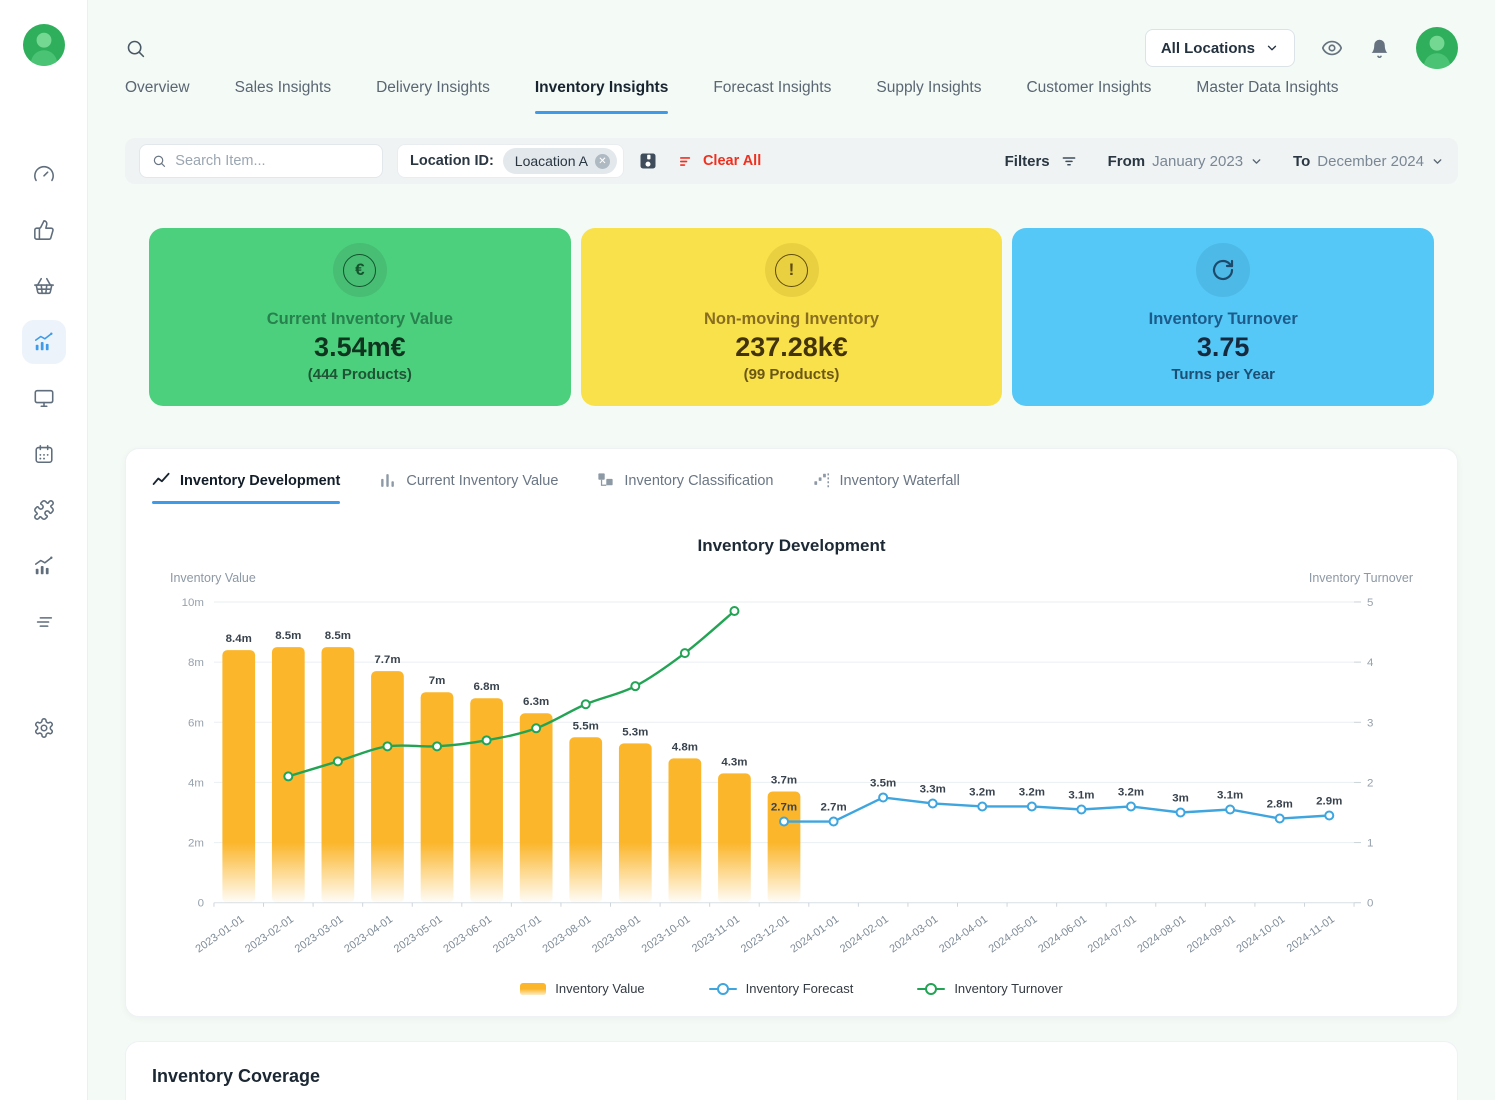 The height and width of the screenshot is (1100, 1495). I want to click on svg-text: 3.5m, so click(883, 783).